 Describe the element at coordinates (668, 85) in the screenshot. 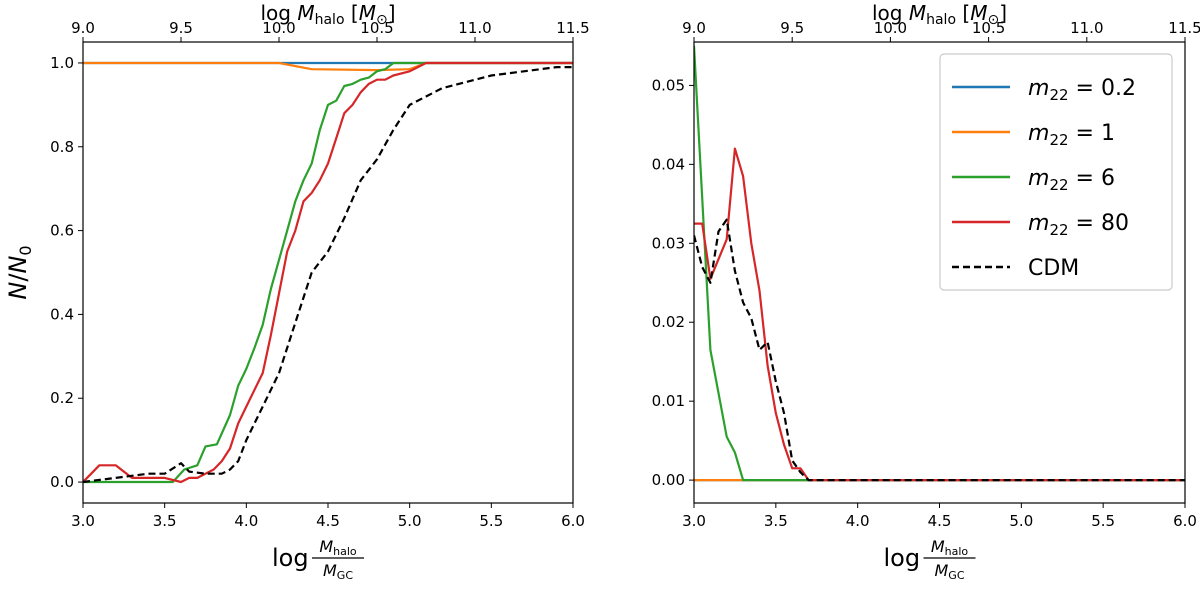

I see `y-tick-label: 0.05` at that location.